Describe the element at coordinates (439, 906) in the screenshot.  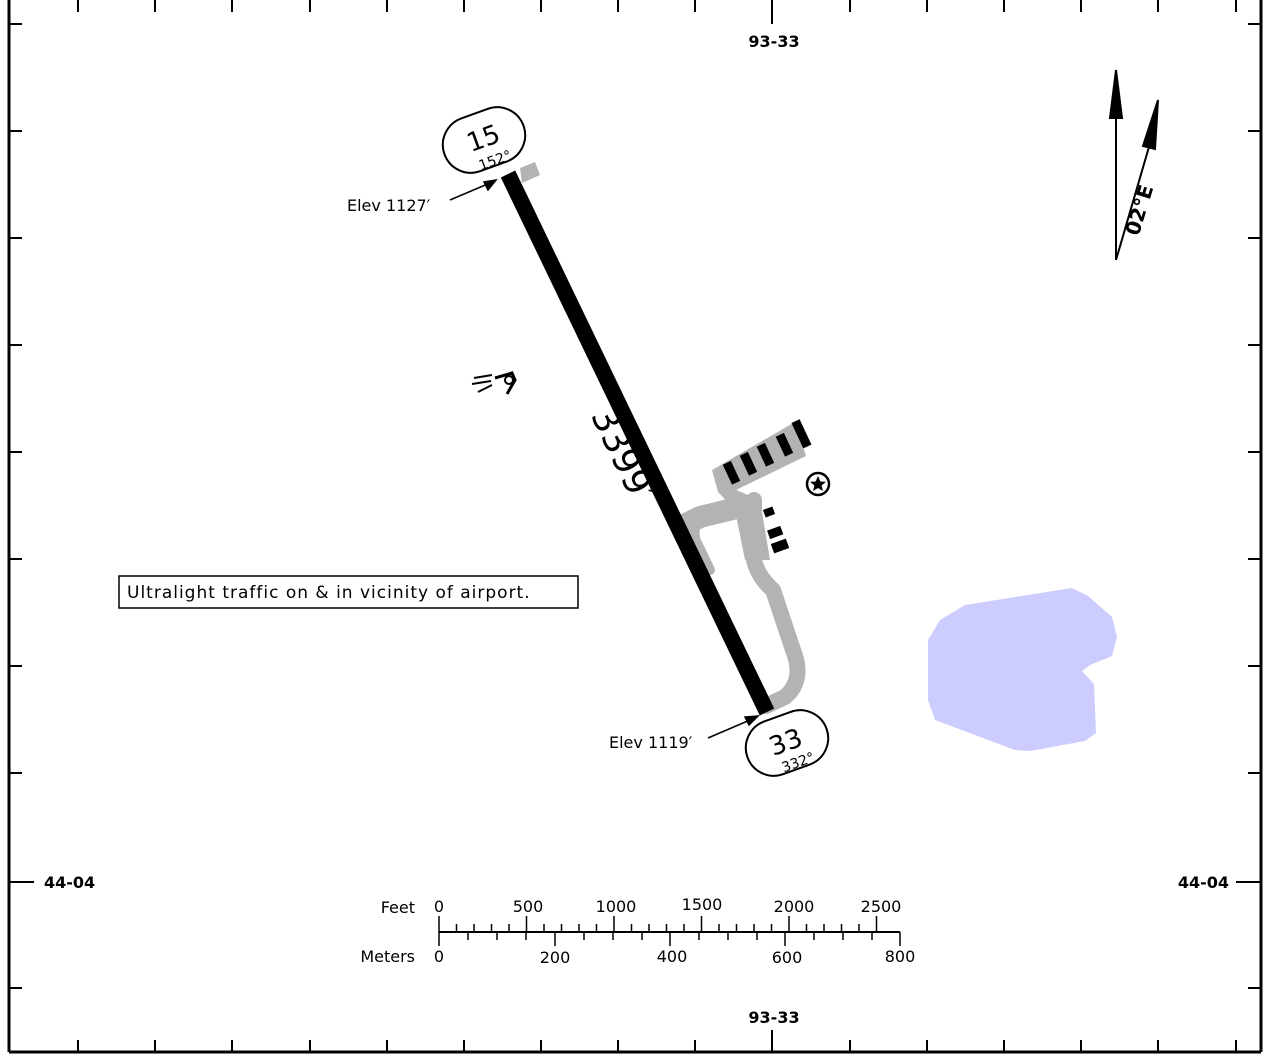
I see `scale-feet-tick: 0` at that location.